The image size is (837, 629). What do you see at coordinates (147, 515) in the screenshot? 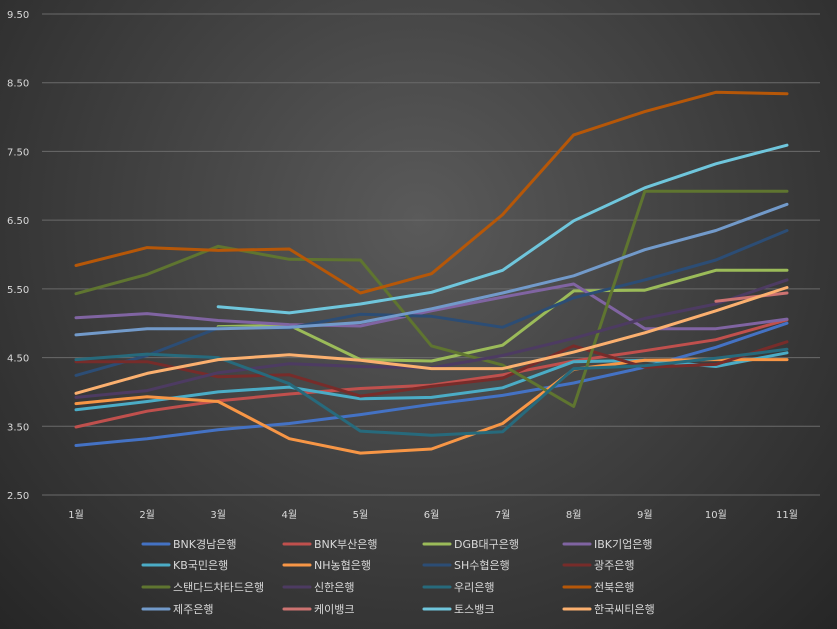
I see `x-tick-label: 2월` at bounding box center [147, 515].